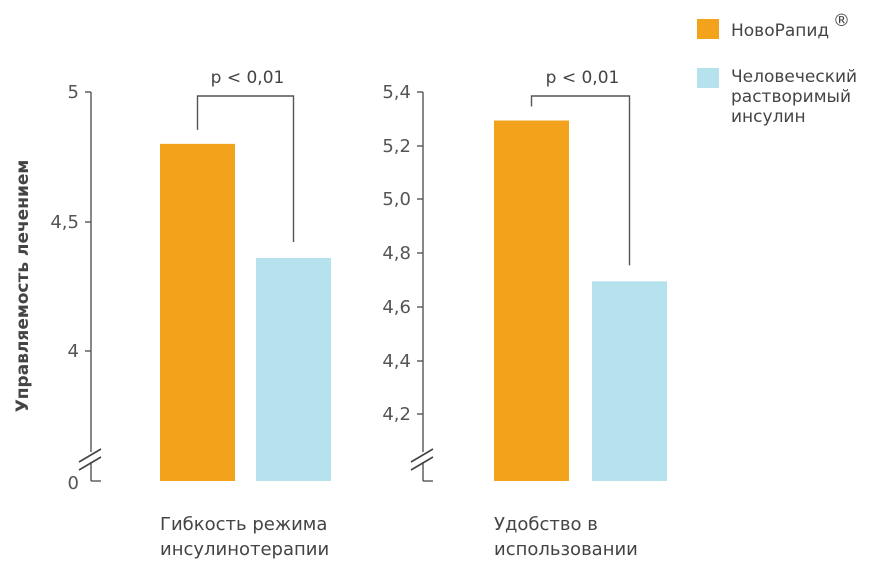 The image size is (882, 563). What do you see at coordinates (396, 253) in the screenshot?
I see `y-tick-label: 4,8` at bounding box center [396, 253].